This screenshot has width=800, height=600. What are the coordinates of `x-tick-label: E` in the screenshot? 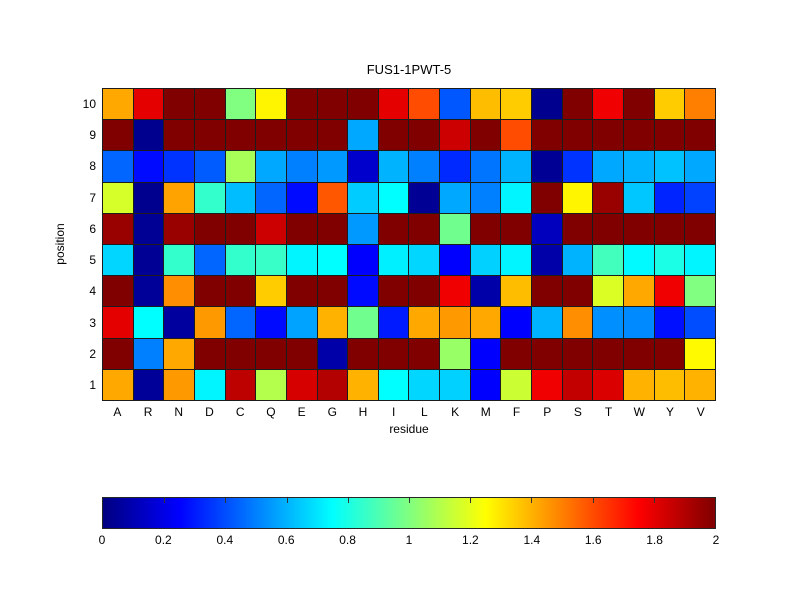 It's located at (301, 412).